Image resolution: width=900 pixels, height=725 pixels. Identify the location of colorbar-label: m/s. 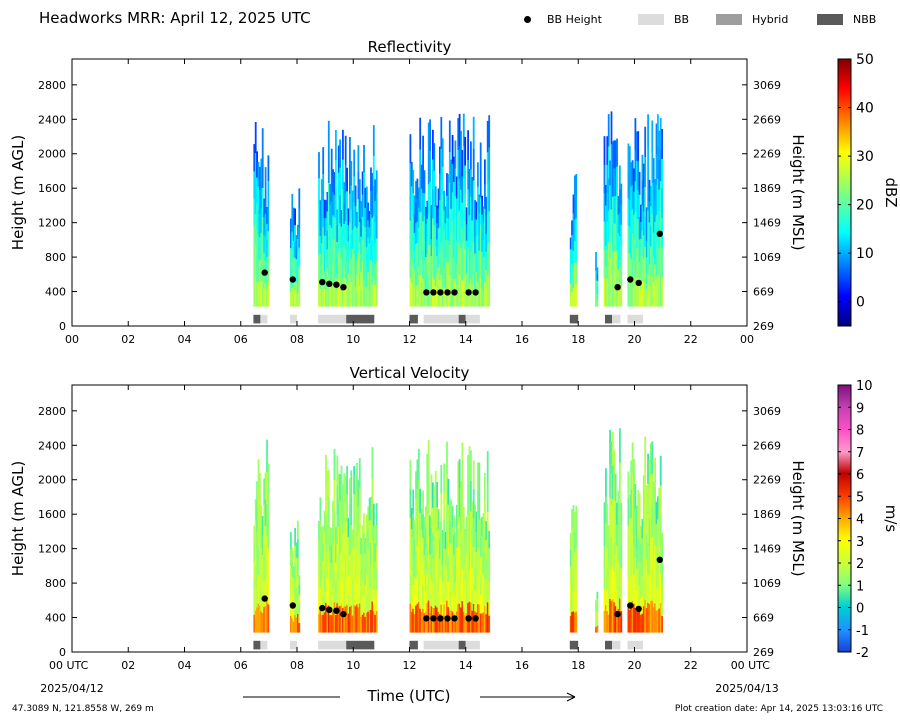
(891, 519).